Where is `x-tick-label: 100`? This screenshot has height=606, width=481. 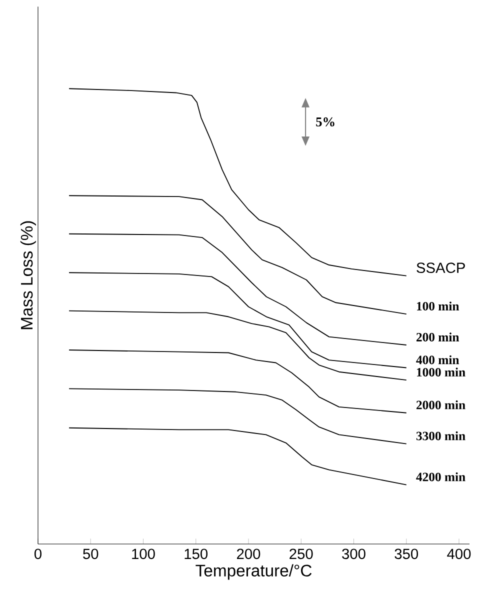
x-tick-label: 100 is located at coordinates (143, 554).